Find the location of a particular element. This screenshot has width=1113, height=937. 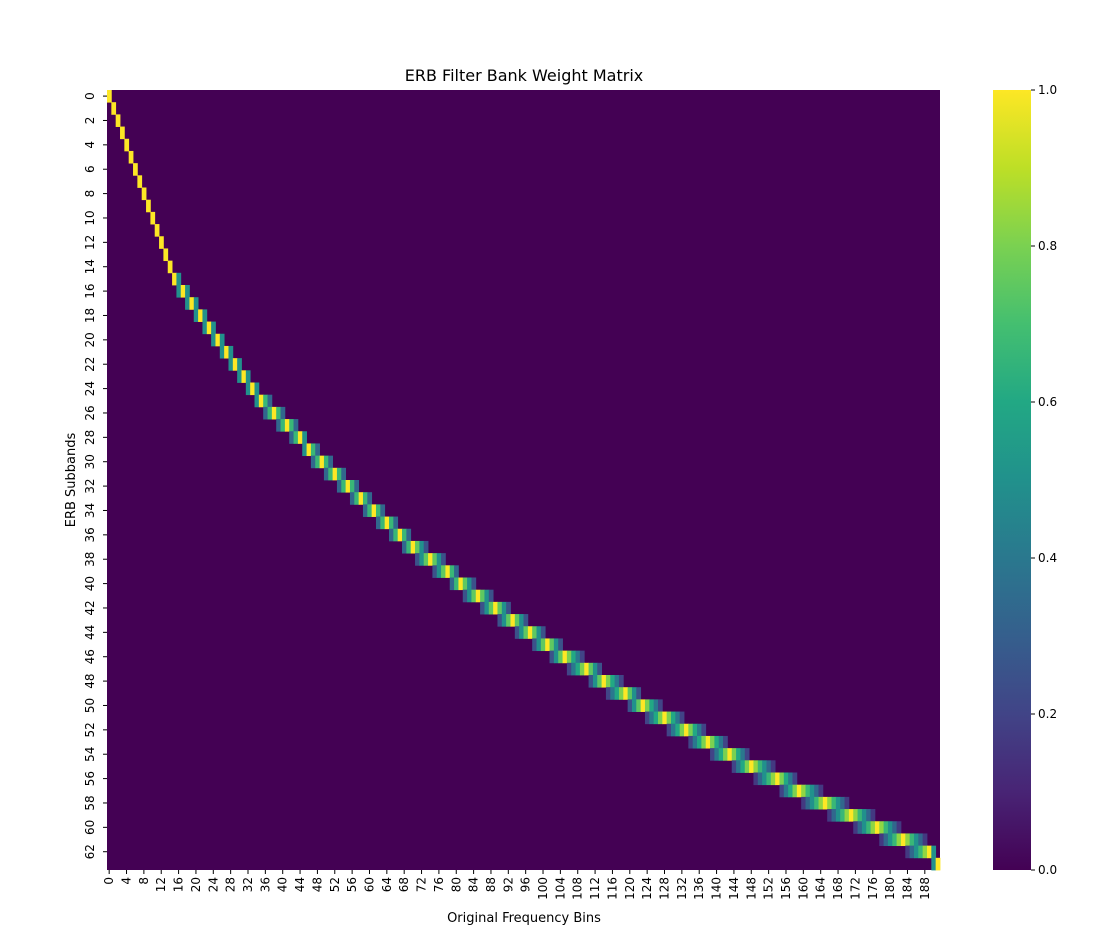

y-tick-label: 26 is located at coordinates (90, 412).